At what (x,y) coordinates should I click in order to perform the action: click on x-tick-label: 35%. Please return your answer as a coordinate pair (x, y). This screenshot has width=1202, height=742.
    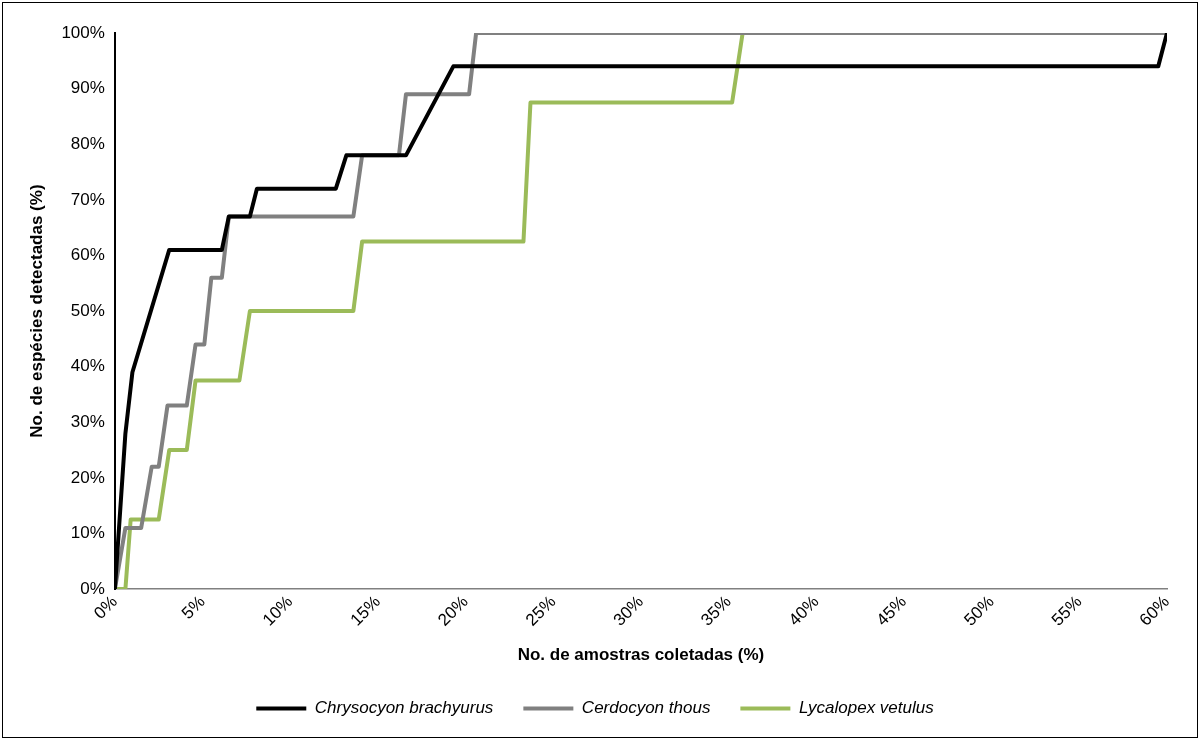
    Looking at the image, I should click on (716, 611).